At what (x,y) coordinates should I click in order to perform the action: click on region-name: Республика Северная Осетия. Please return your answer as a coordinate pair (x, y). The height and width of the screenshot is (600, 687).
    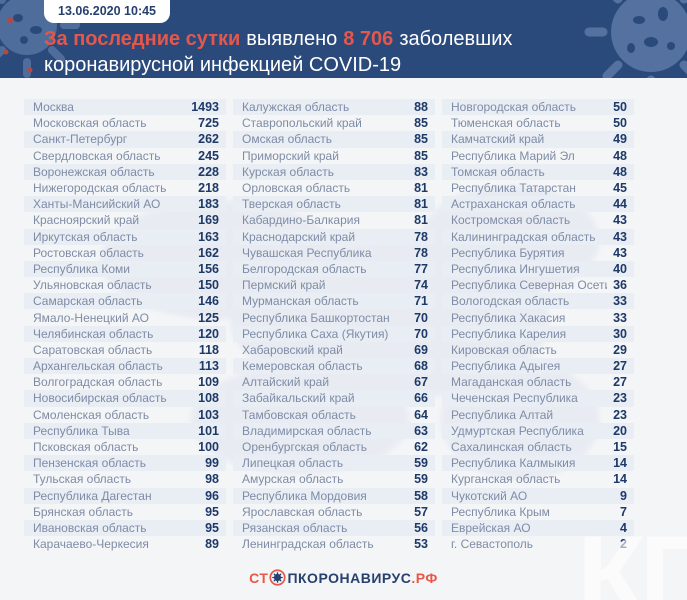
    Looking at the image, I should click on (529, 285).